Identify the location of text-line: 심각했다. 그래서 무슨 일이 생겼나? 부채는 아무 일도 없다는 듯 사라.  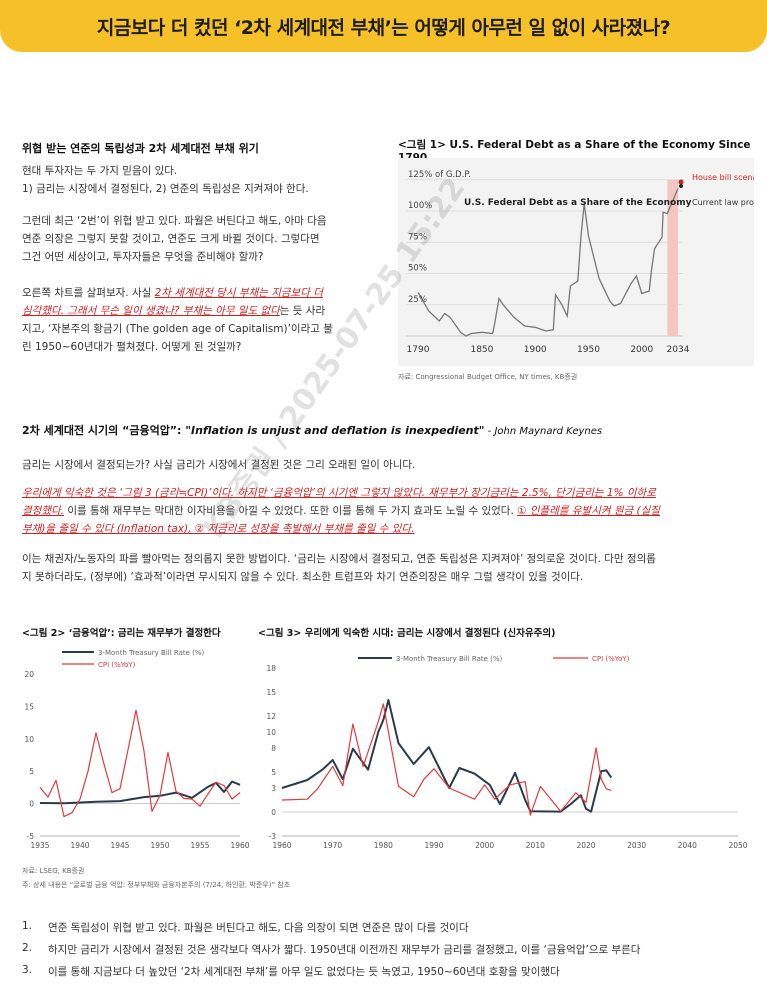
(202, 311).